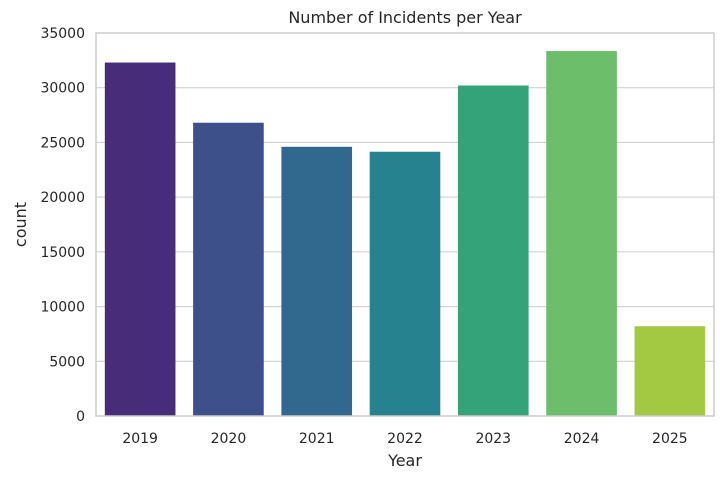  I want to click on bar-2022, so click(405, 284).